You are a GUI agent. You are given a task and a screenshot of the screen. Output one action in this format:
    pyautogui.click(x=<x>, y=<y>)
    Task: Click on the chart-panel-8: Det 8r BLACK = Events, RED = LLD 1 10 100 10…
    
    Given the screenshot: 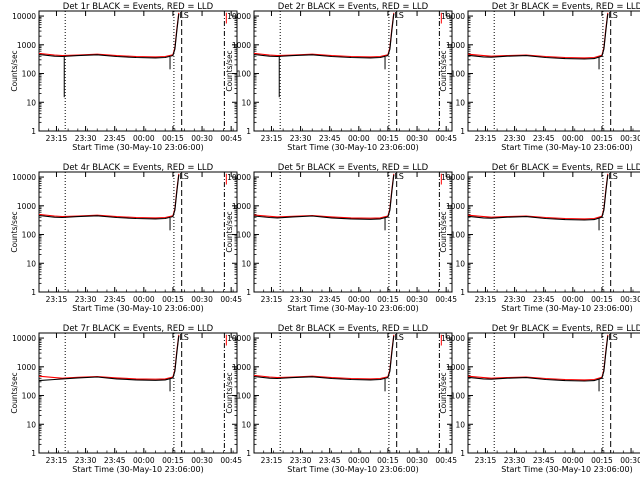 What is the action you would take?
    pyautogui.click(x=341, y=399)
    